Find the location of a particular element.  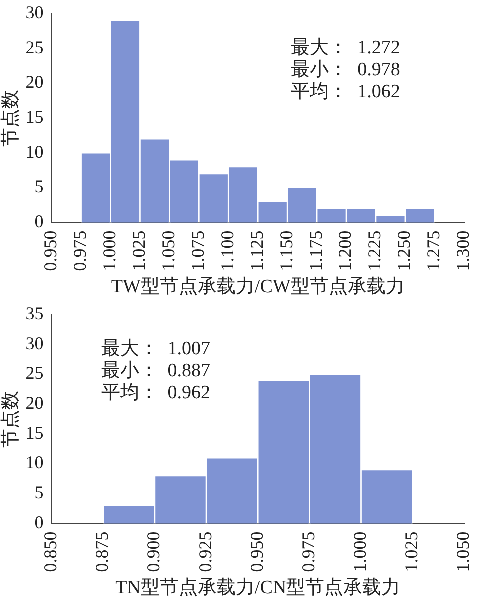

x-tick-label: 1.175 is located at coordinates (316, 251).